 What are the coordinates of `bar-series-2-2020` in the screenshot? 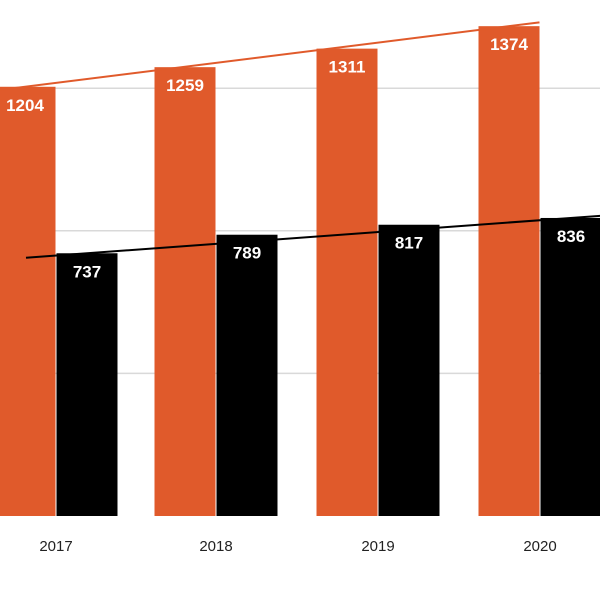 It's located at (570, 366).